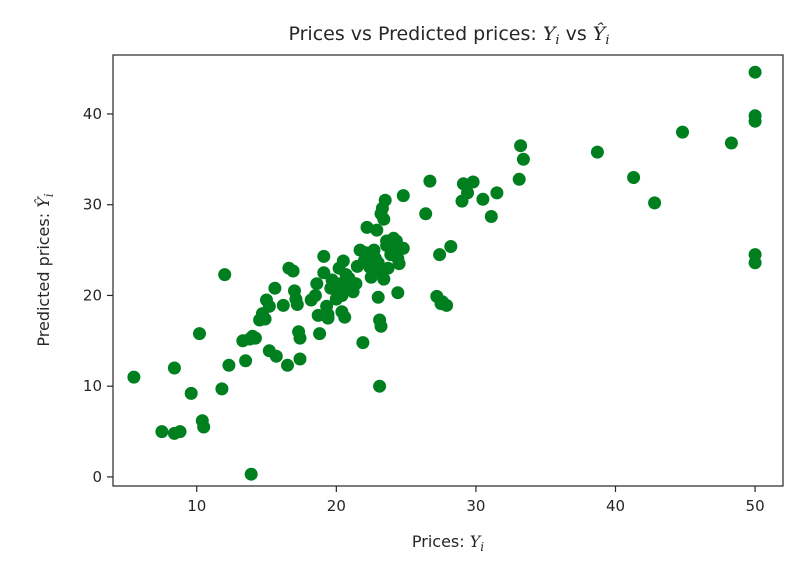 The height and width of the screenshot is (572, 806). Describe the element at coordinates (196, 506) in the screenshot. I see `x-tick-label-10: 10` at that location.